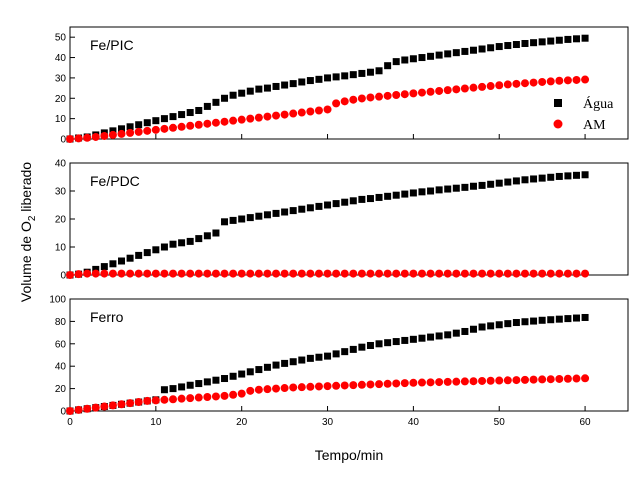 This screenshot has height=480, width=640. I want to click on y-tick-label: 20, so click(61, 99).